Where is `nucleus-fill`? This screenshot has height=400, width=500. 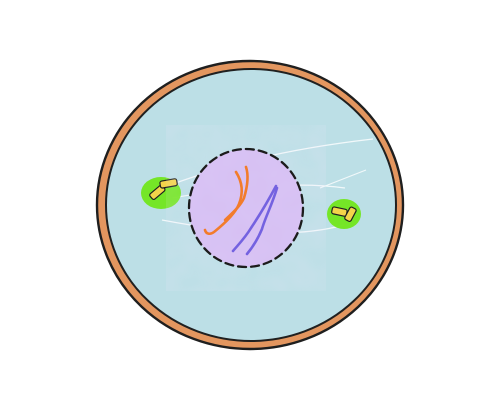
nucleus-fill is located at coordinates (246, 208).